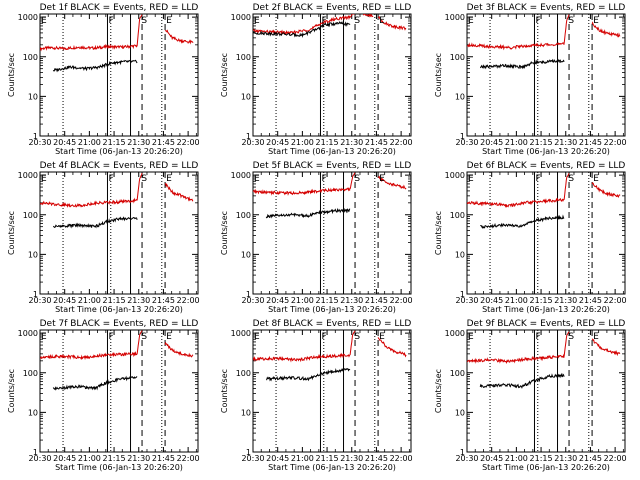  Describe the element at coordinates (546, 166) in the screenshot. I see `panel-title: Det 6f BLACK = Events, RED = LLD` at that location.